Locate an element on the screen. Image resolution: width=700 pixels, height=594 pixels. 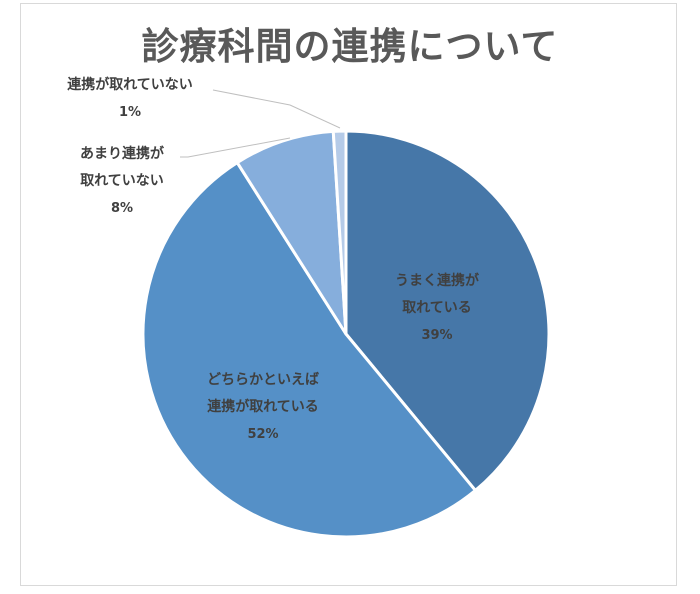
label-percent: 39% is located at coordinates (437, 335).